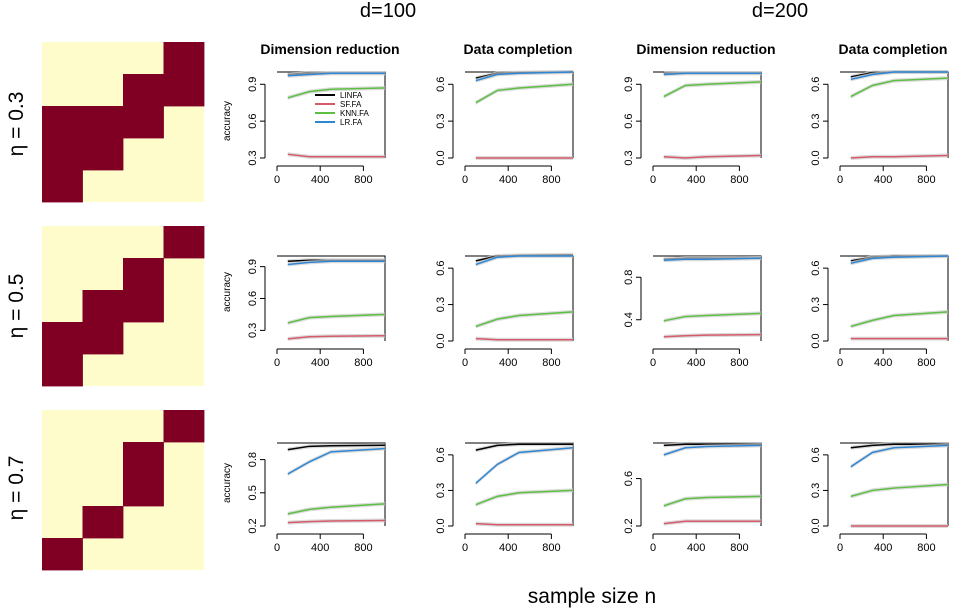 This screenshot has width=969, height=613. I want to click on heatmap-eta-0.5, so click(123, 306).